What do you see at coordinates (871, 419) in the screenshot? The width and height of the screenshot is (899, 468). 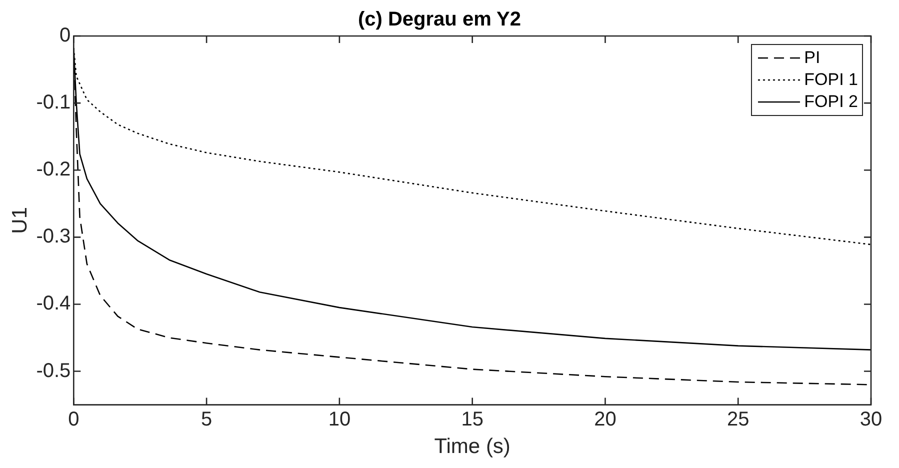 I see `x-tick-label: 30` at bounding box center [871, 419].